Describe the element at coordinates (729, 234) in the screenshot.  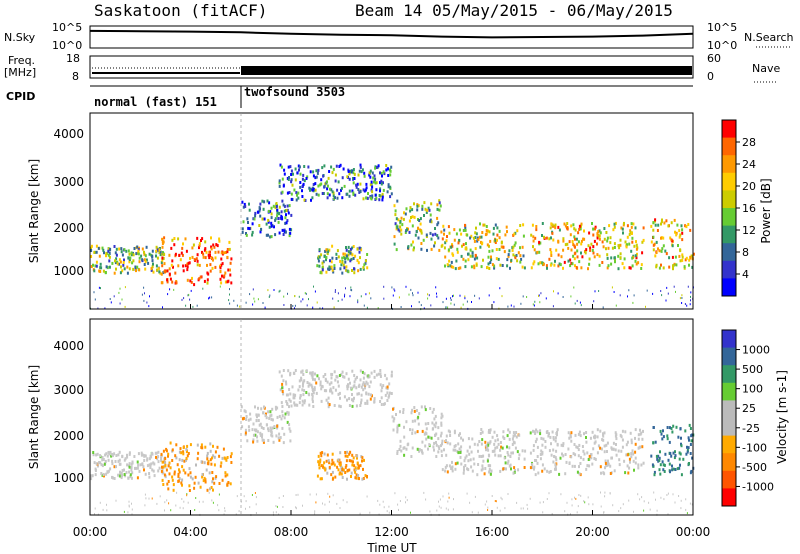
I see `power-colorbar-segment` at that location.